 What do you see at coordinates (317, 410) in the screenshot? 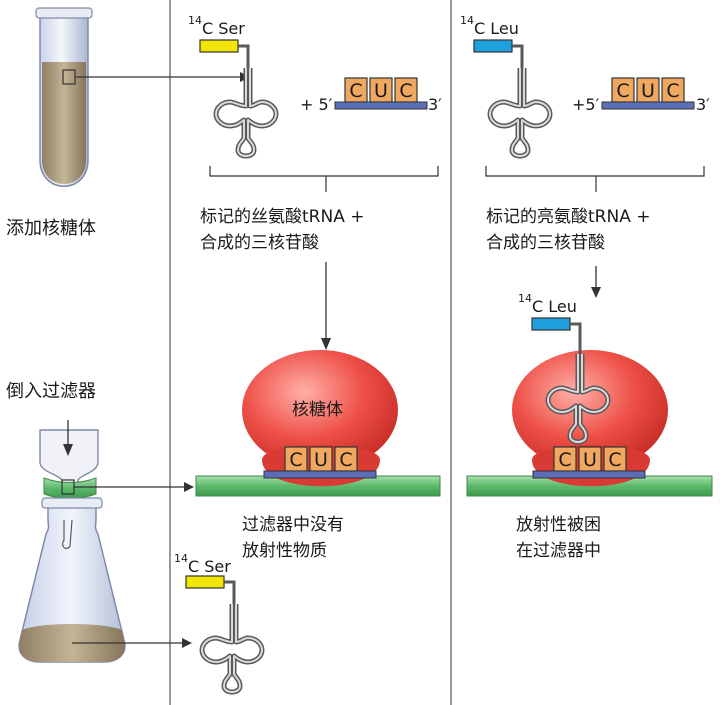
I see `ribosome-label: 核糖体` at bounding box center [317, 410].